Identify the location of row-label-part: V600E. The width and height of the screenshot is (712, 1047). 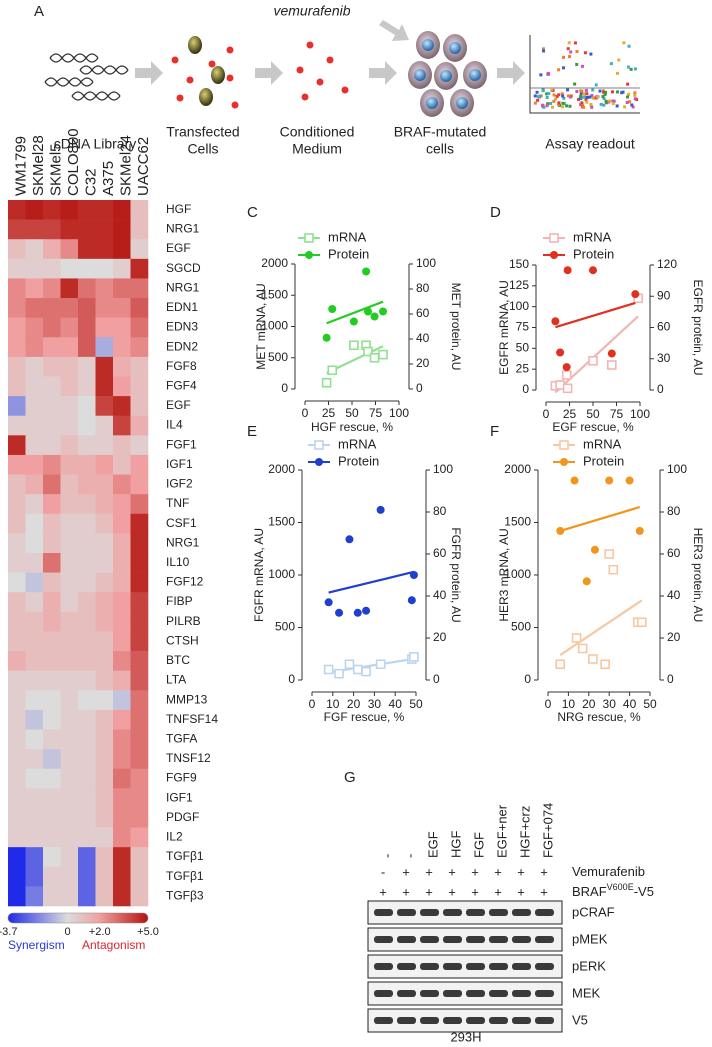
(620, 887).